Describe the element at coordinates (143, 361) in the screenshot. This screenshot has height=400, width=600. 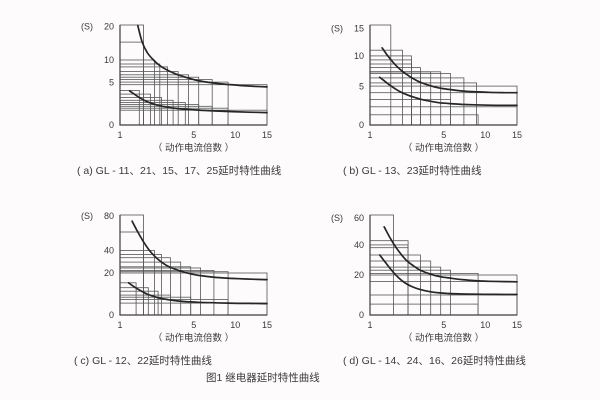
I see `chart-c-caption: ( c) GL - 12、22延时特性曲线` at that location.